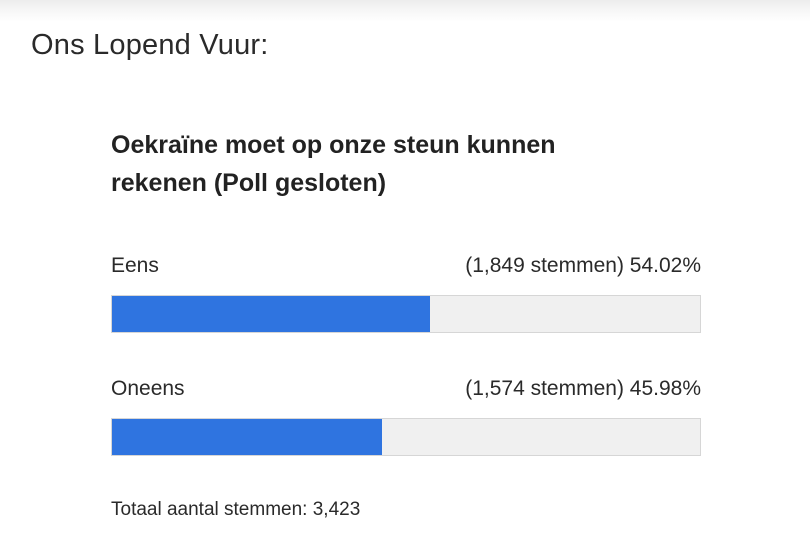 This screenshot has width=810, height=536. Describe the element at coordinates (148, 388) in the screenshot. I see `poll-option-label: Oneens` at that location.